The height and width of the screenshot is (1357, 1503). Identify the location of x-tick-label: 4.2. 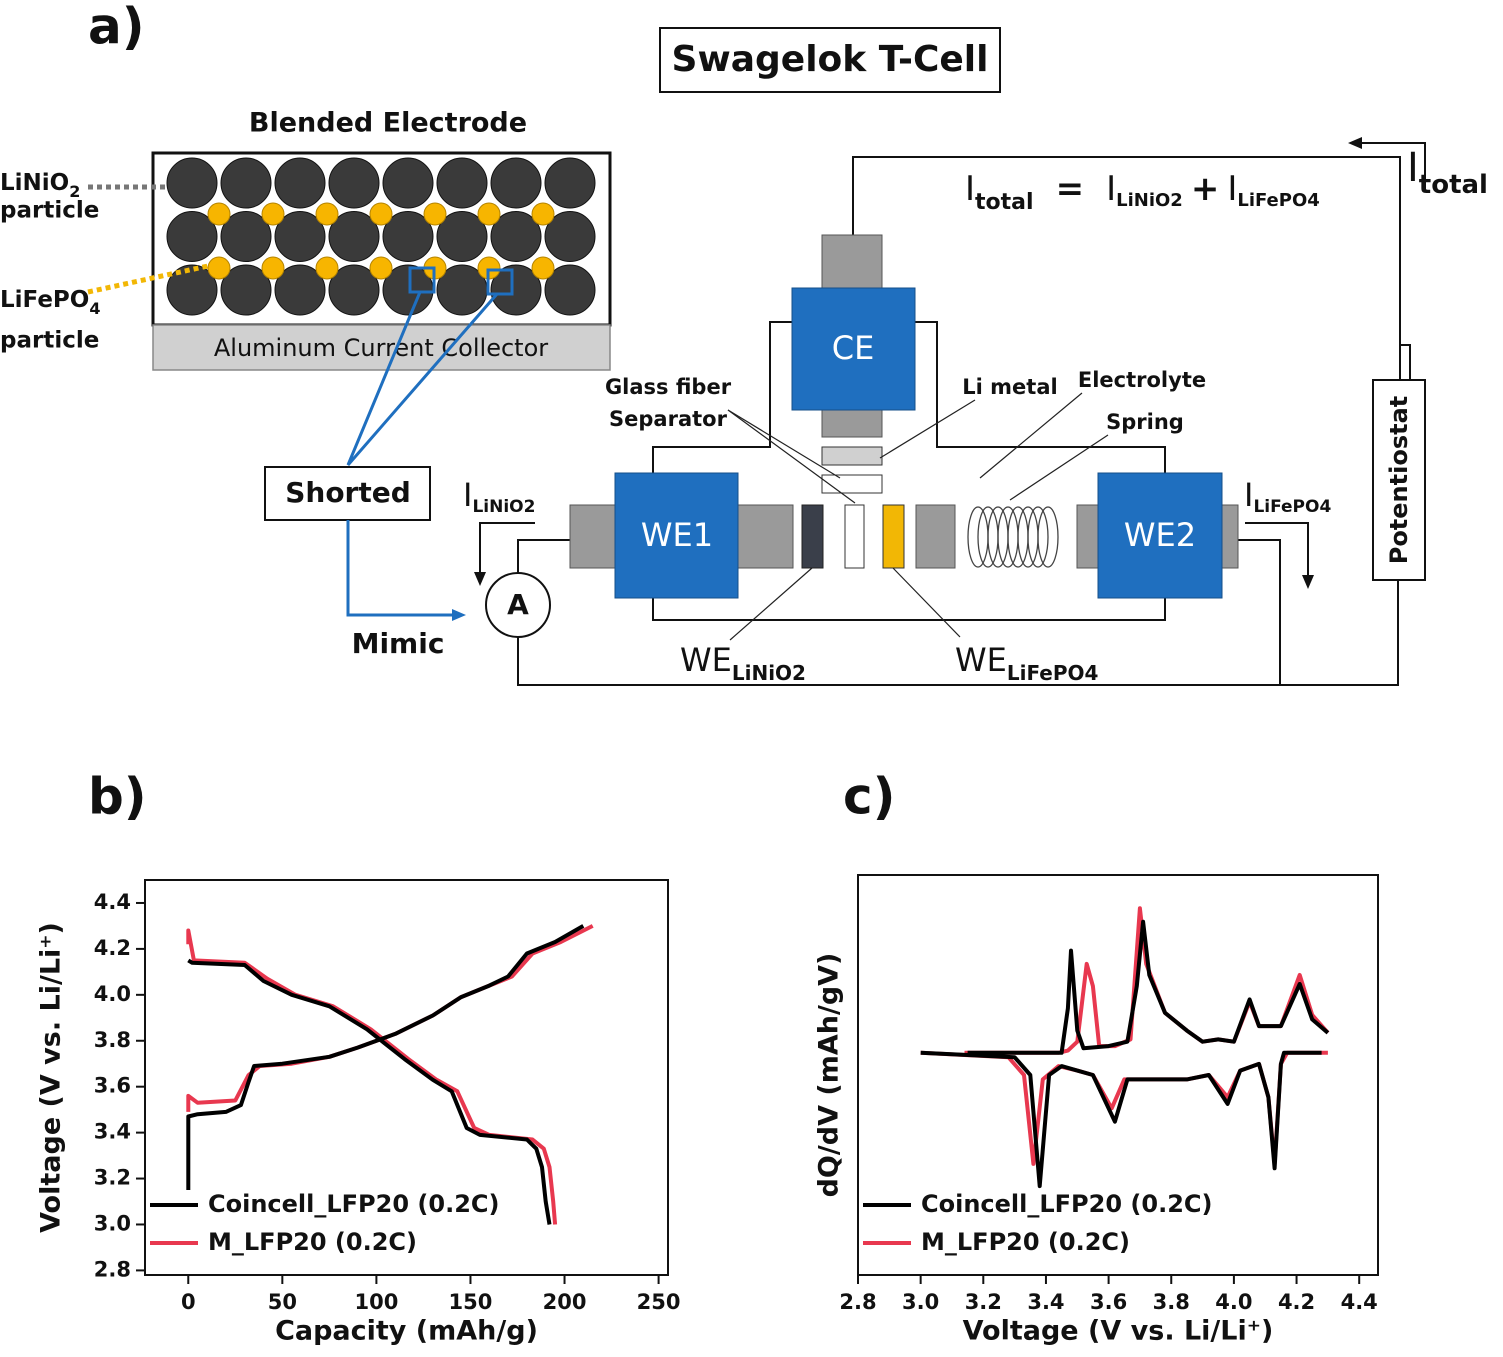
(1296, 1302).